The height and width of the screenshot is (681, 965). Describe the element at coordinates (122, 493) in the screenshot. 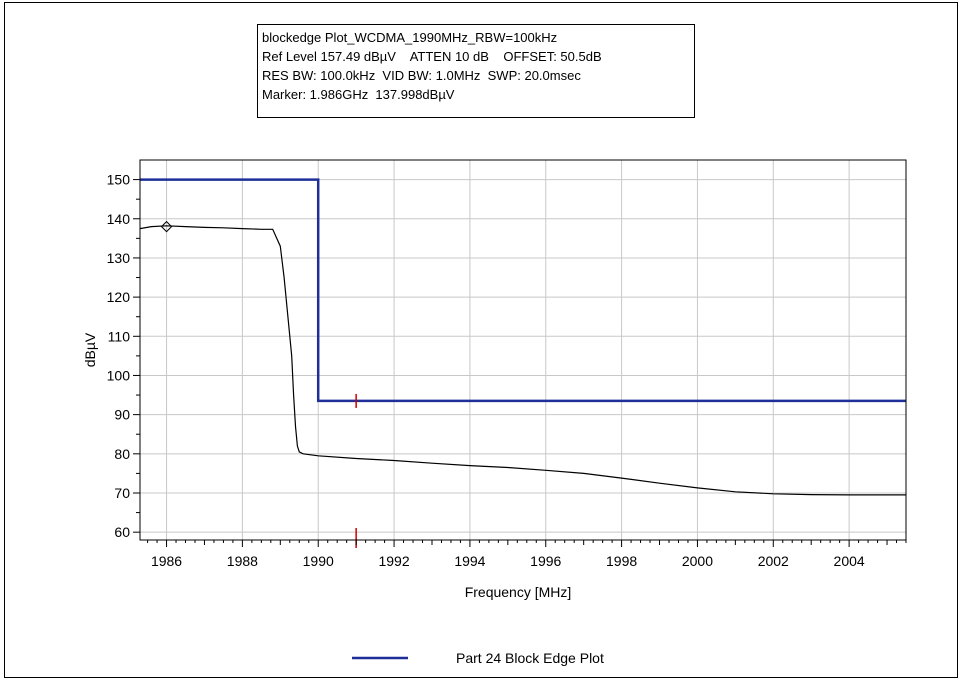

I see `y-tick-label: 70` at that location.